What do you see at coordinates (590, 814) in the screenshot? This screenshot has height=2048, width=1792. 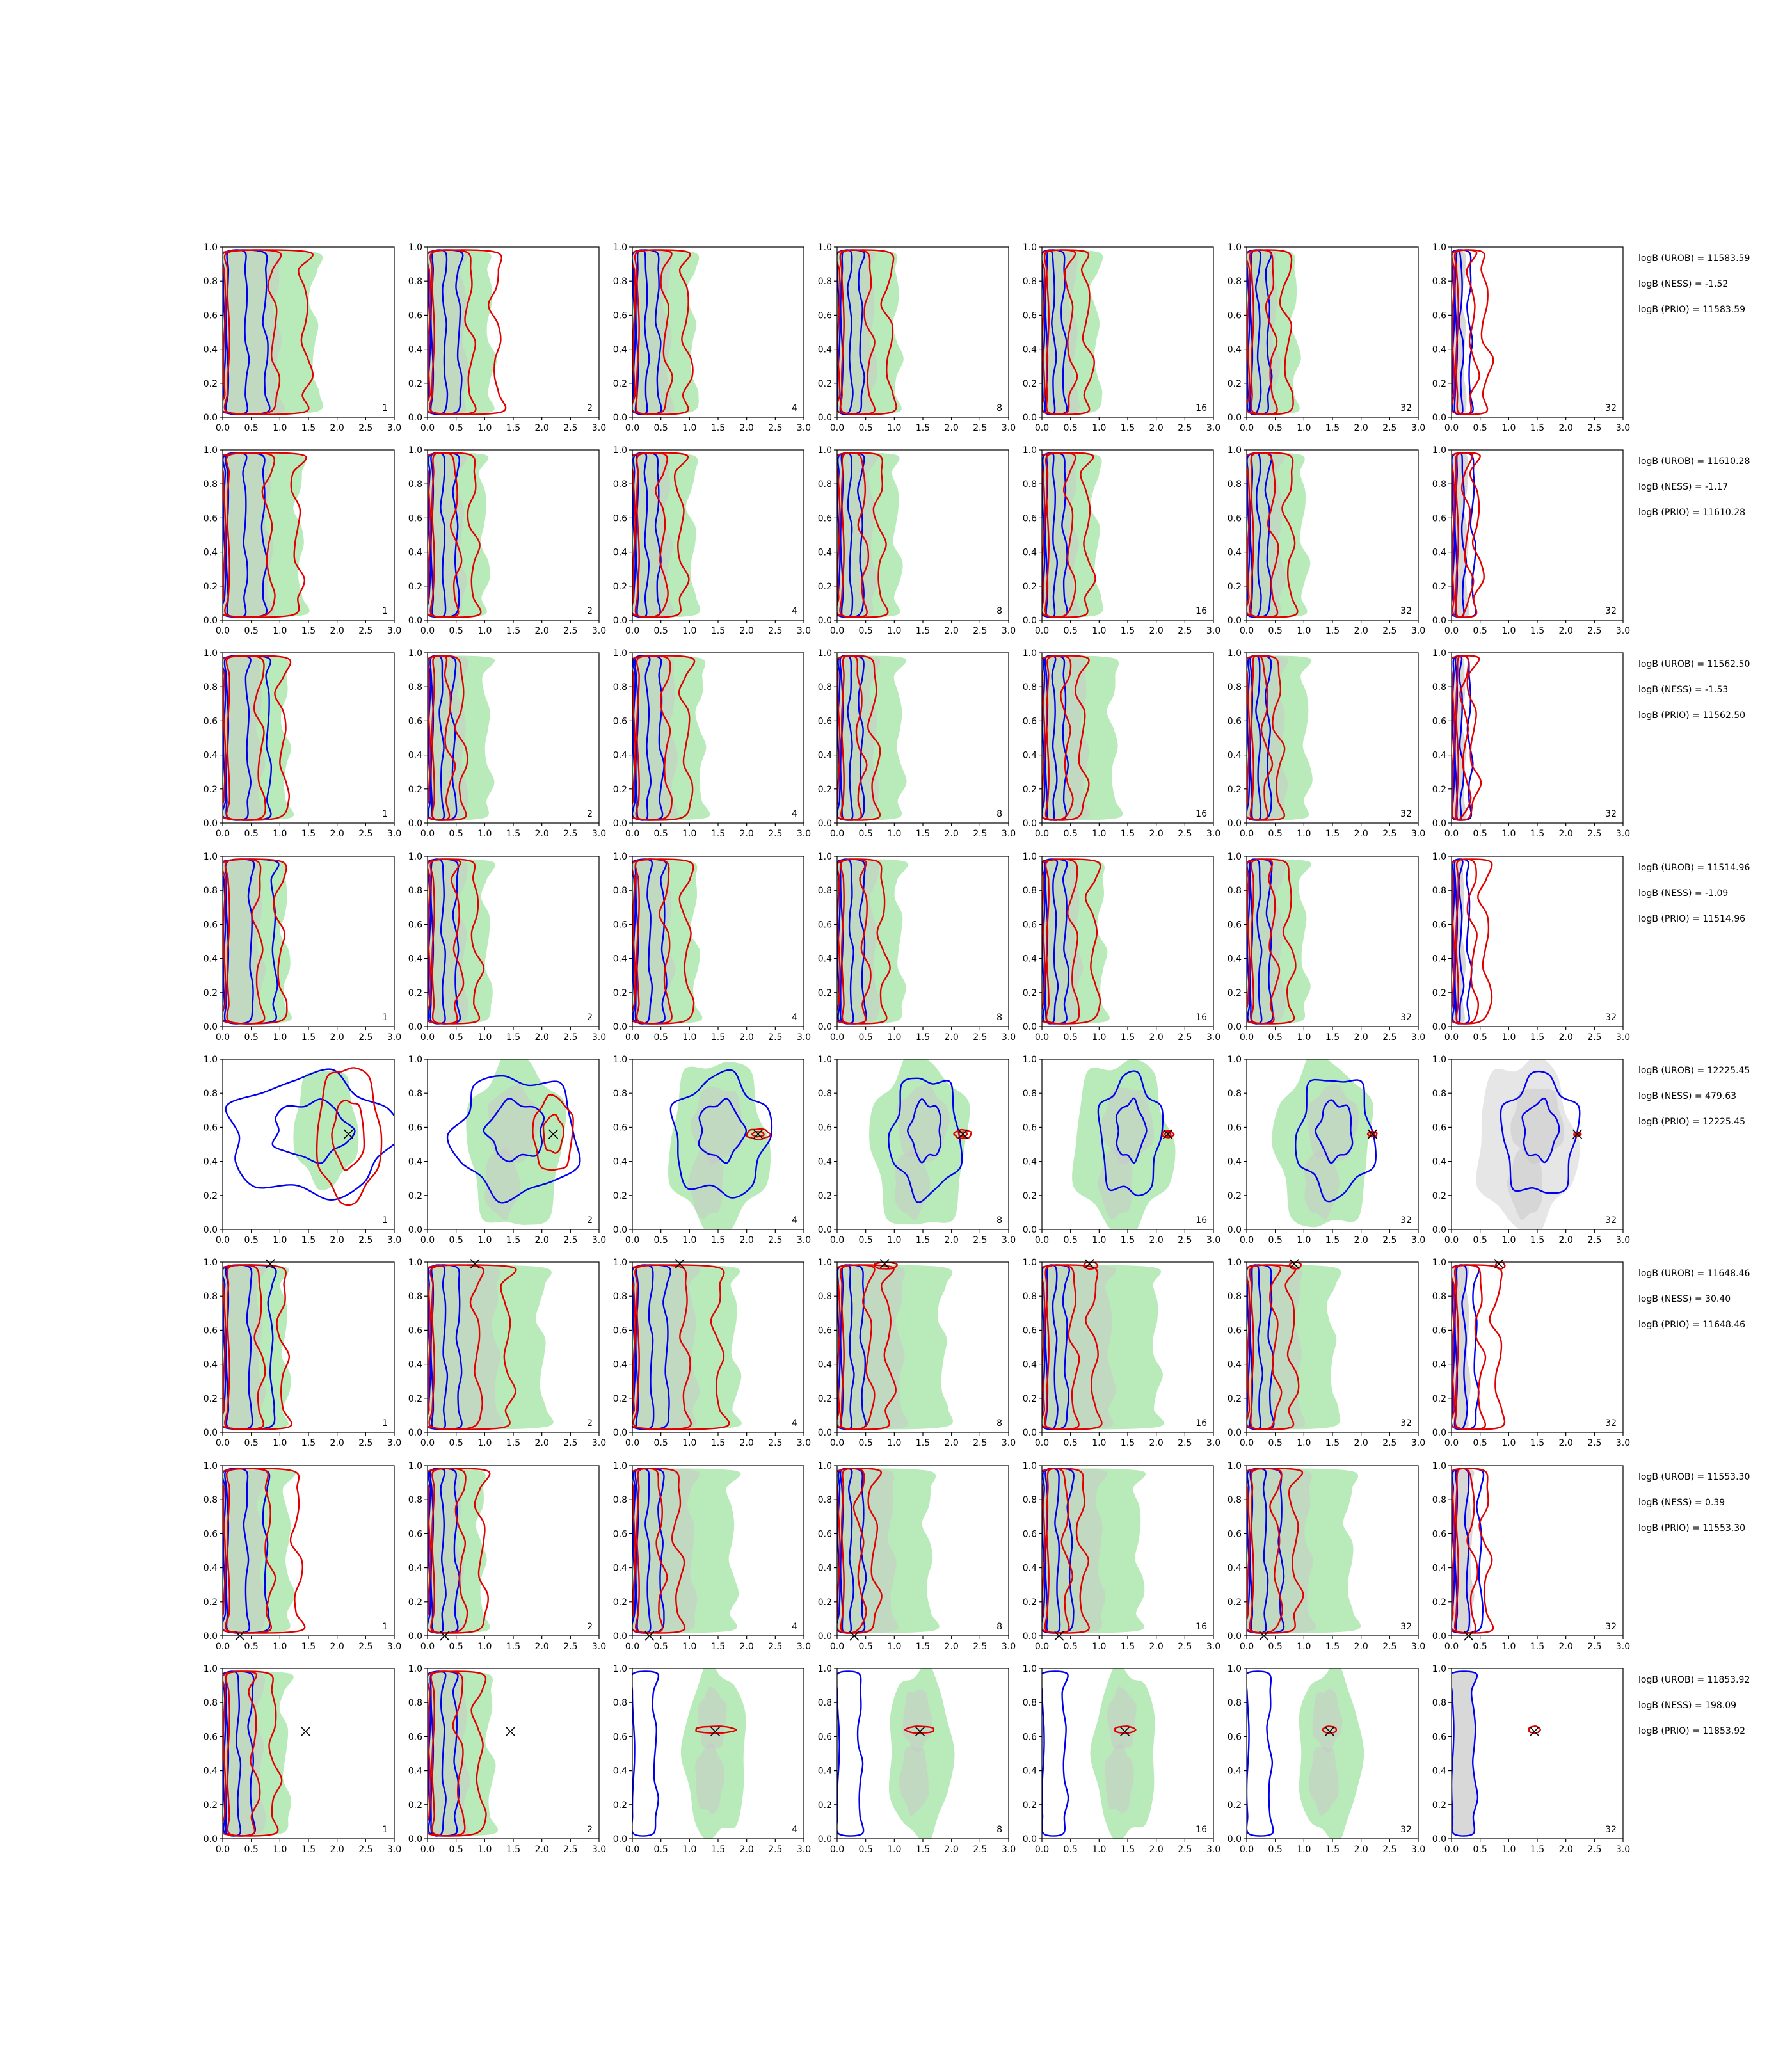 I see `panel-sample-label: 2` at bounding box center [590, 814].